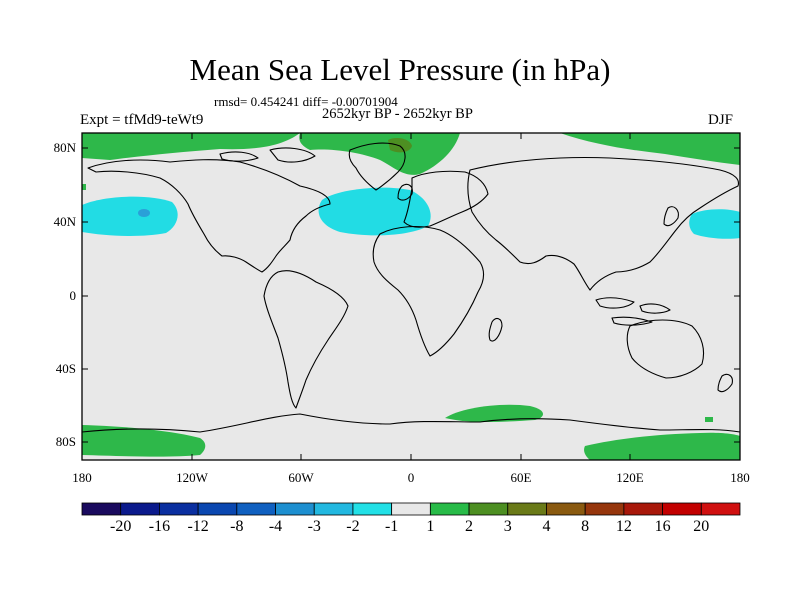  I want to click on coast-north-america, so click(209, 216).